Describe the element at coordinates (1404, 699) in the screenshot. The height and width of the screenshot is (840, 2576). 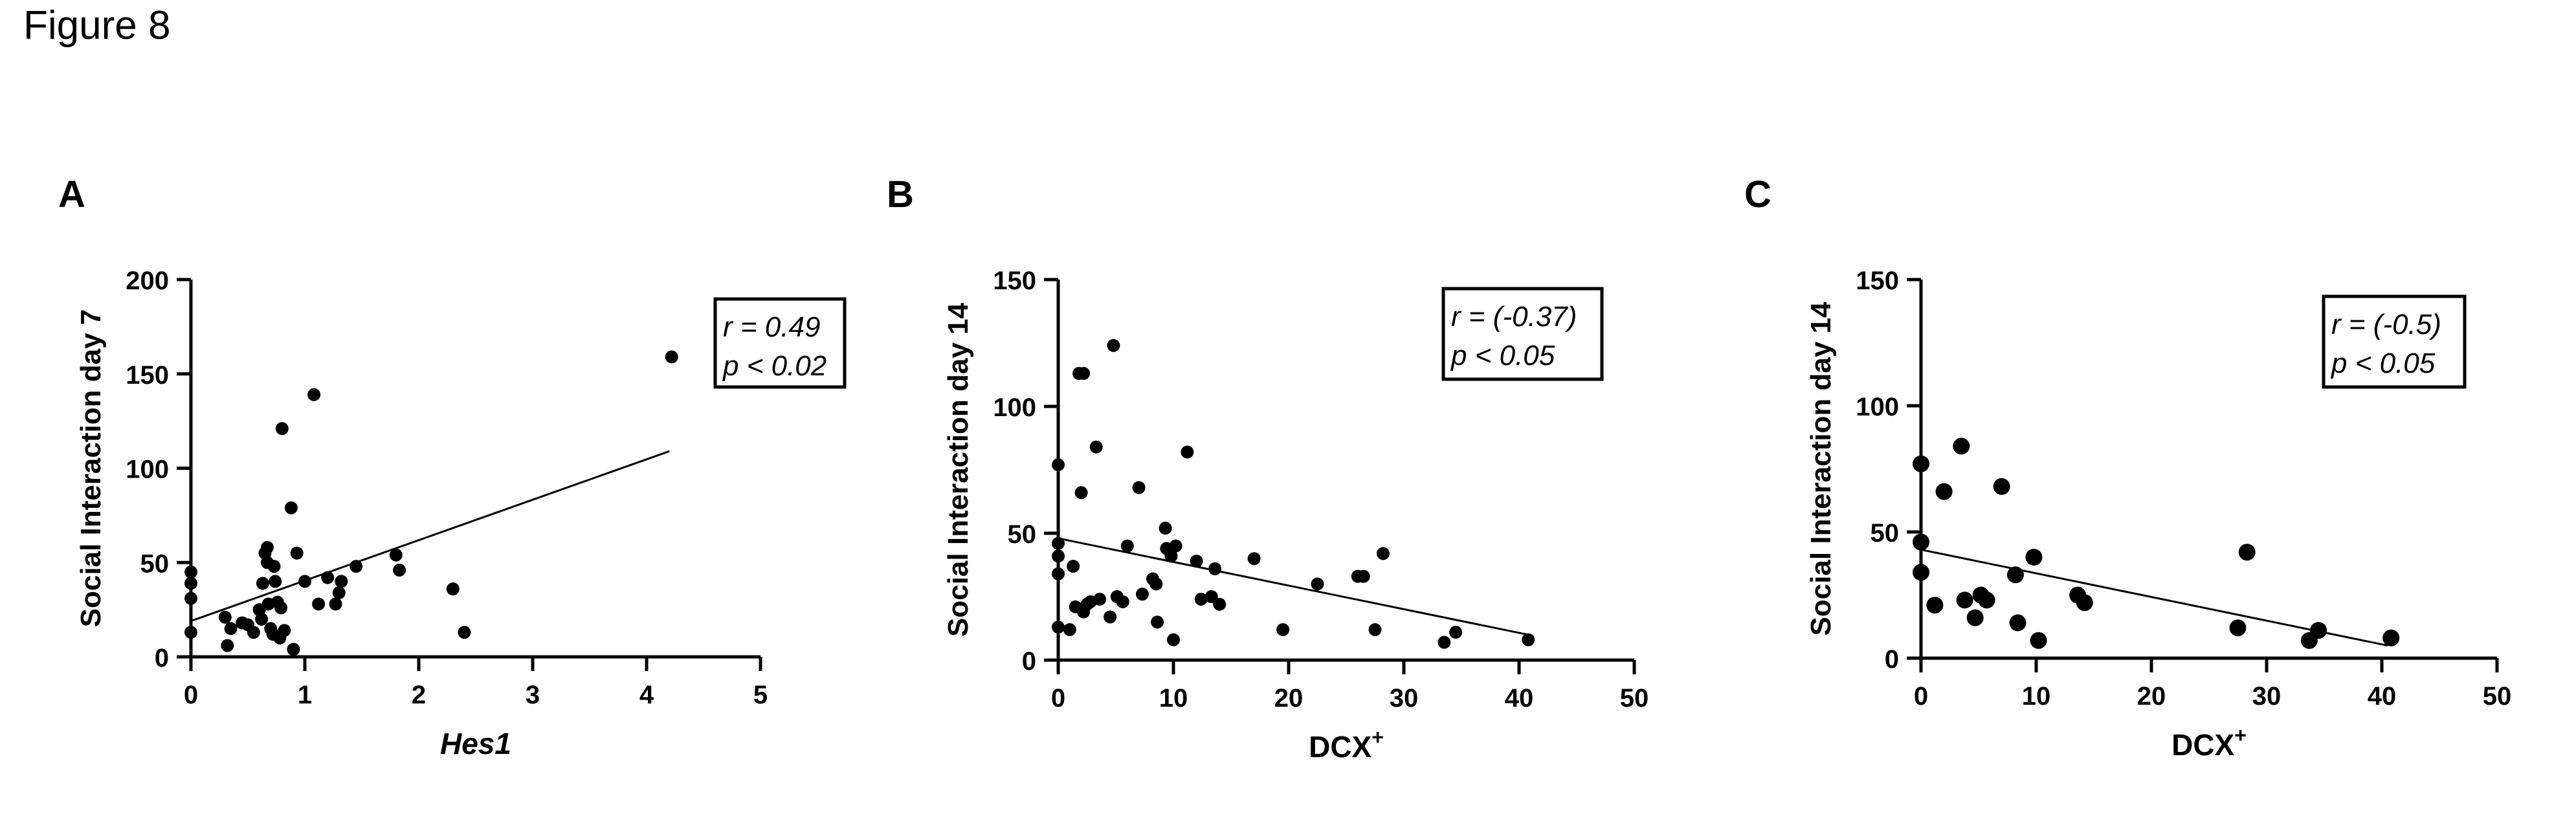
I see `x-tick-label: 30` at that location.